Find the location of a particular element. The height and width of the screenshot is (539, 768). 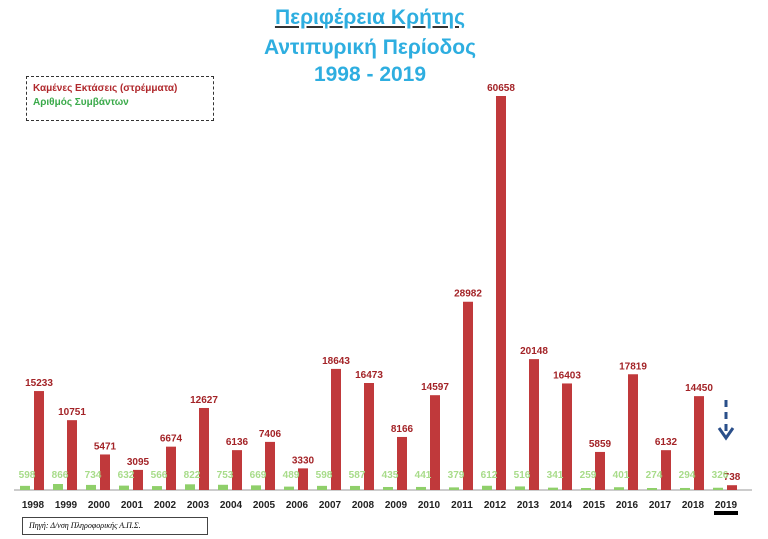

x-tick-label: 2005 is located at coordinates (264, 505).